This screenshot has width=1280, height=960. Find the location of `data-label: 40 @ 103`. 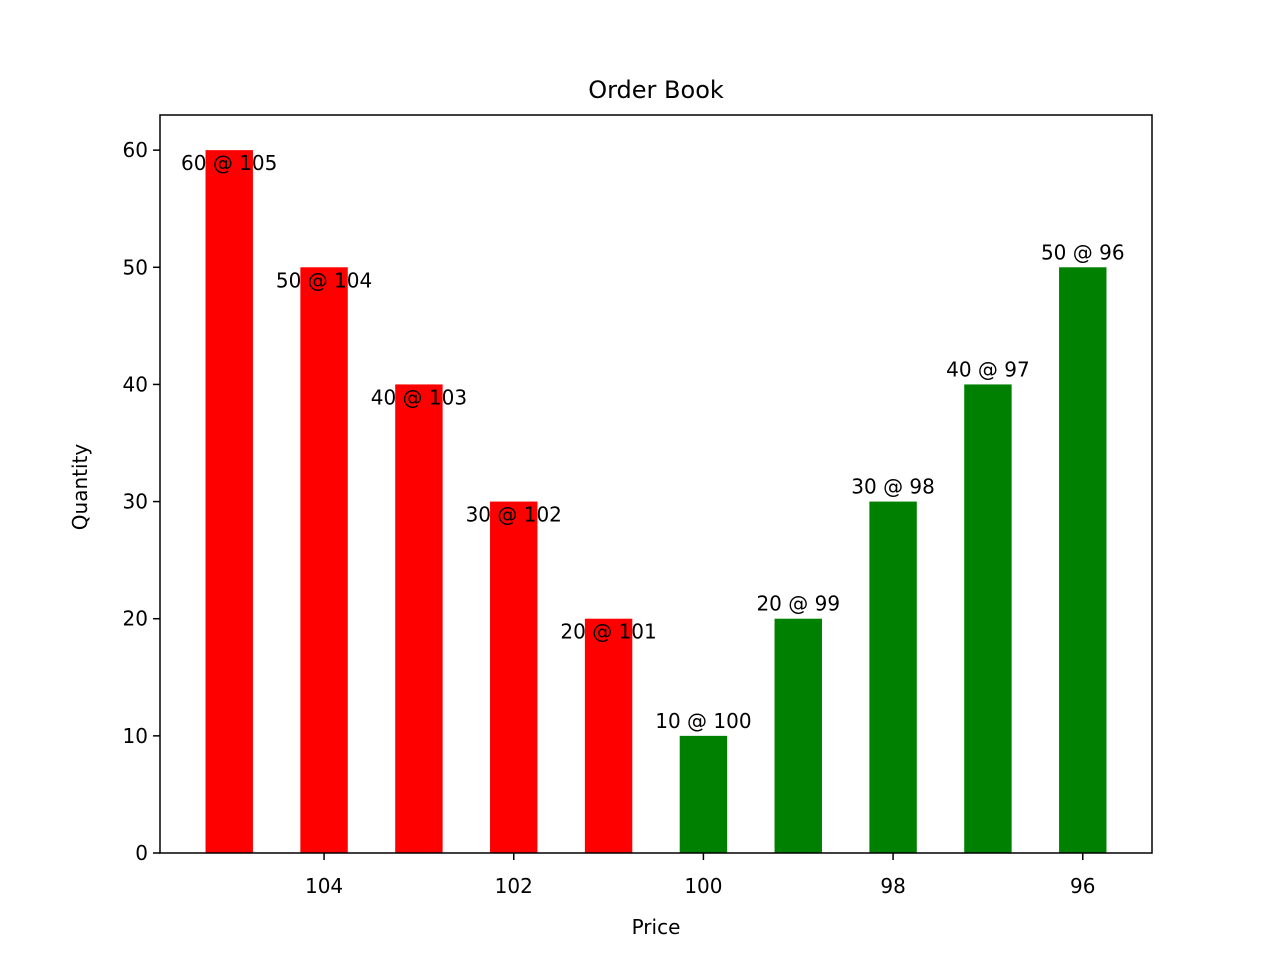

data-label: 40 @ 103 is located at coordinates (419, 397).